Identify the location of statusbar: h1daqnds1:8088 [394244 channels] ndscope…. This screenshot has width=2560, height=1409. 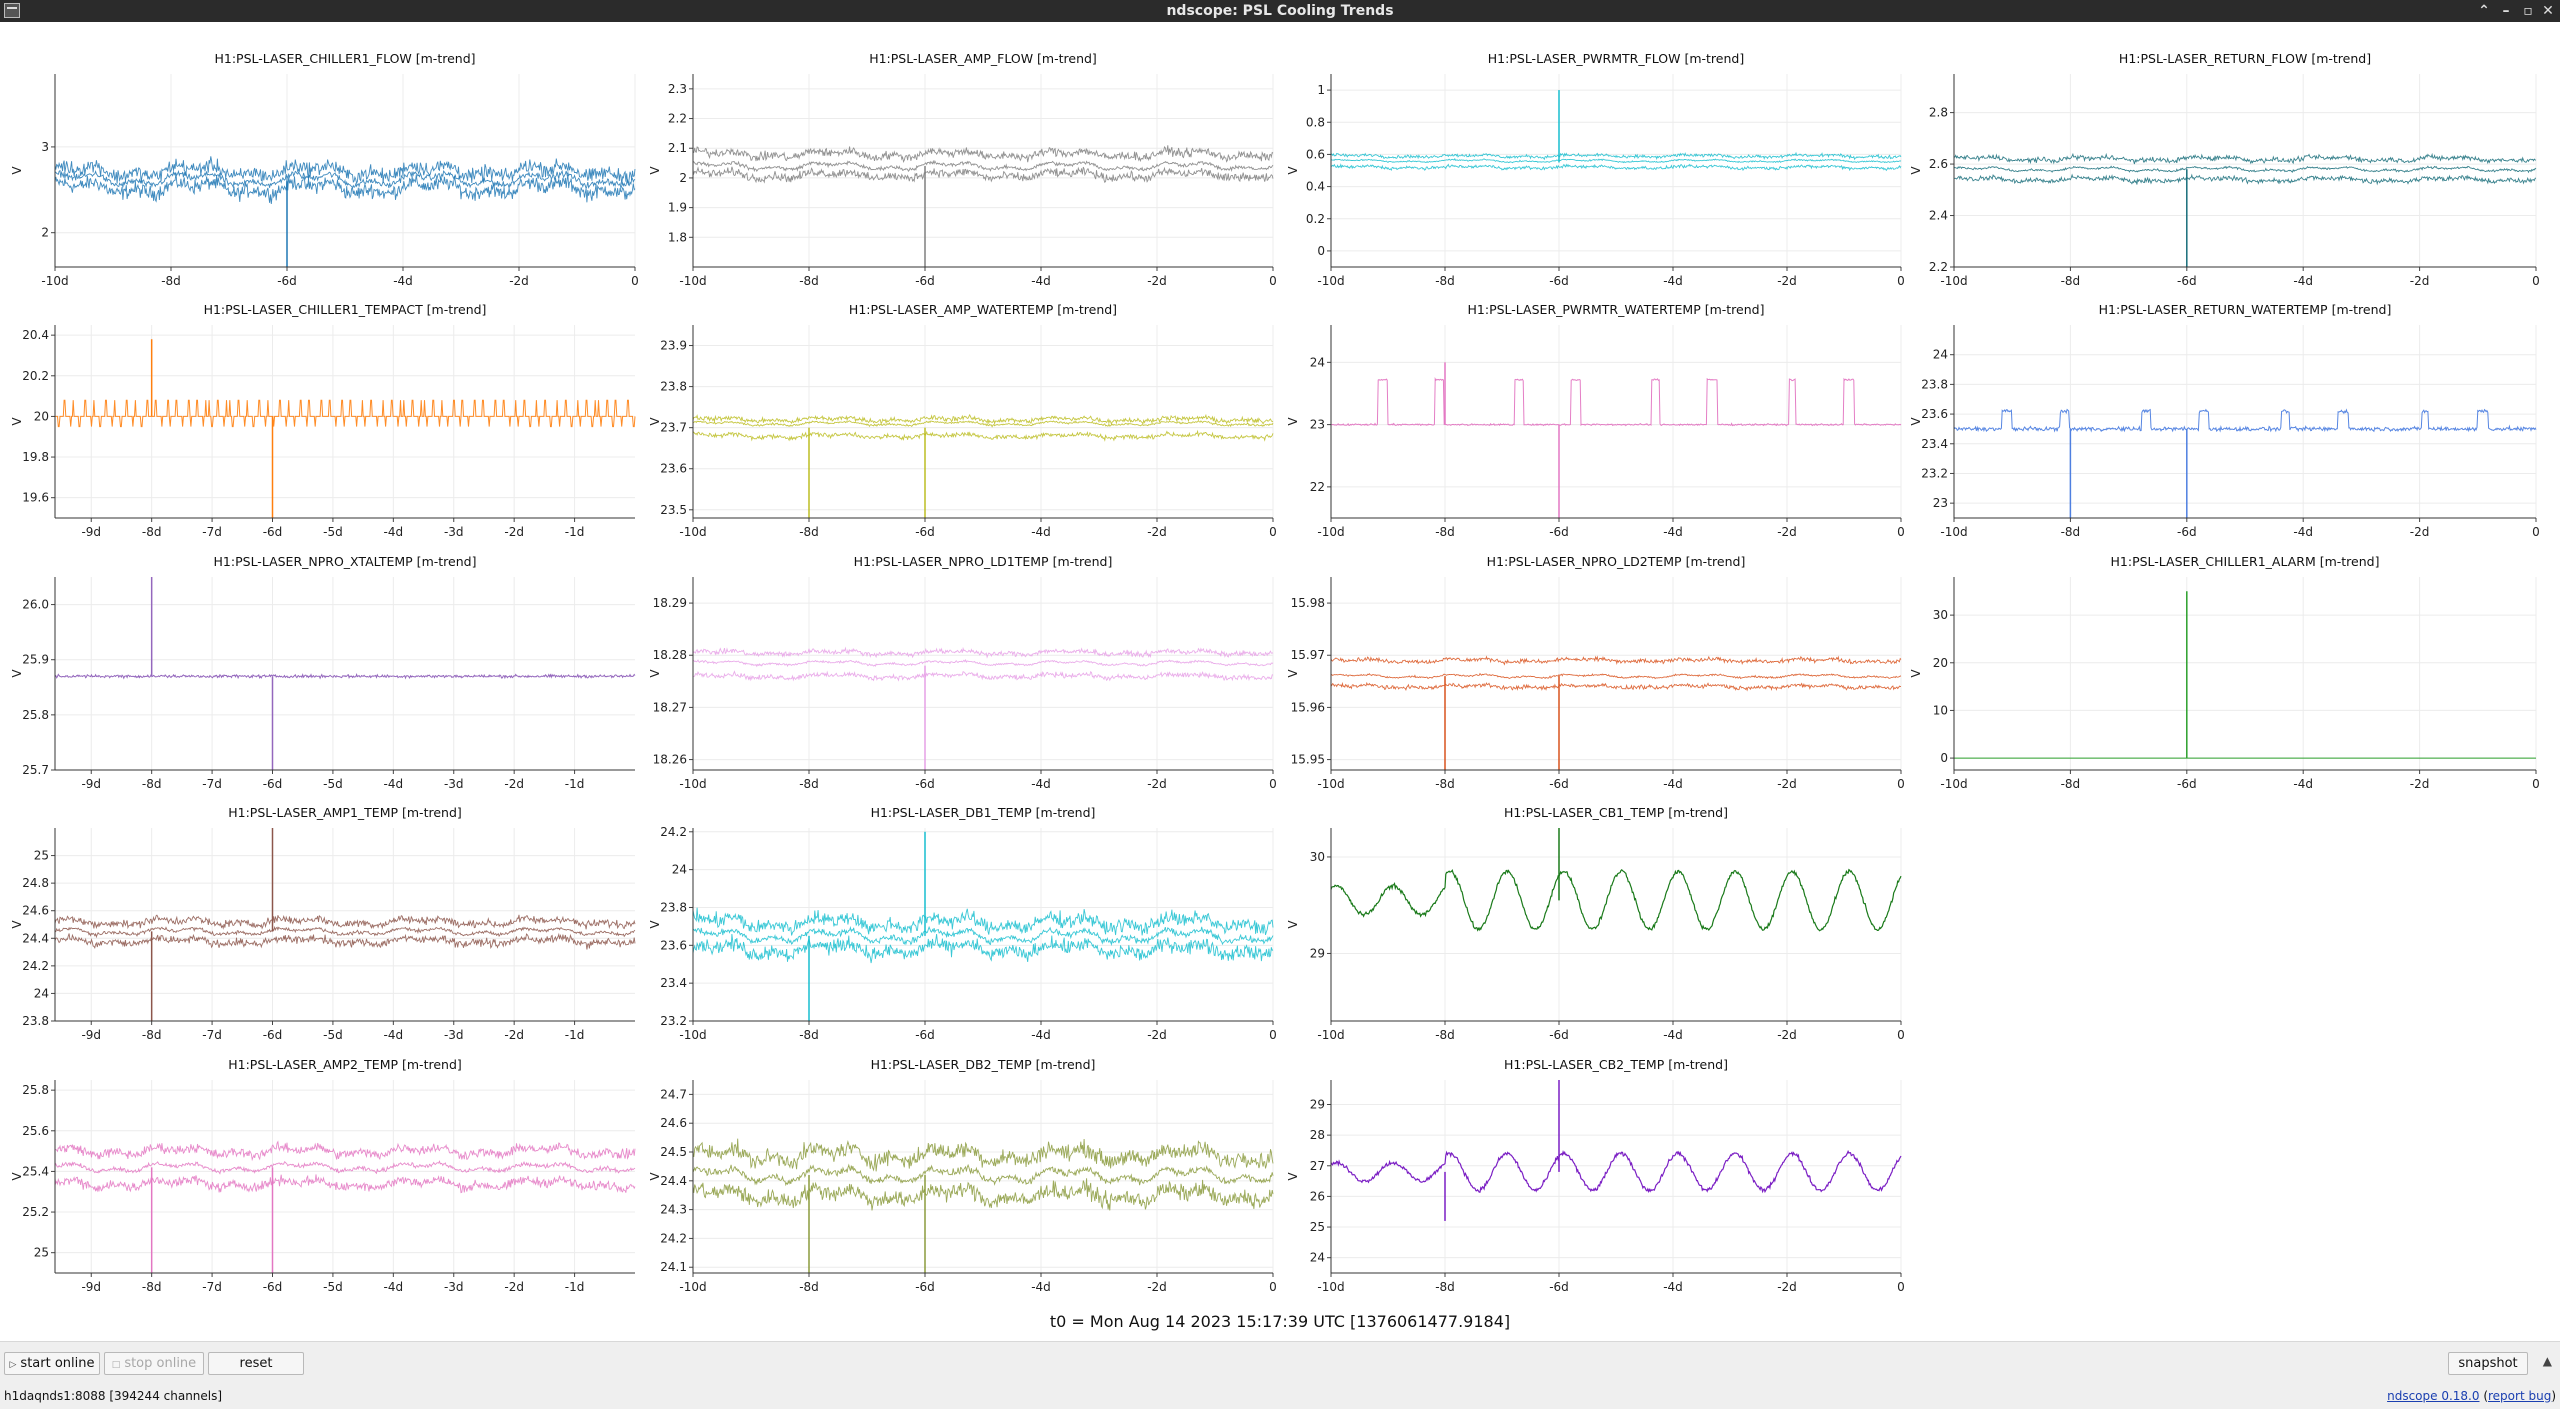
(1280, 1396).